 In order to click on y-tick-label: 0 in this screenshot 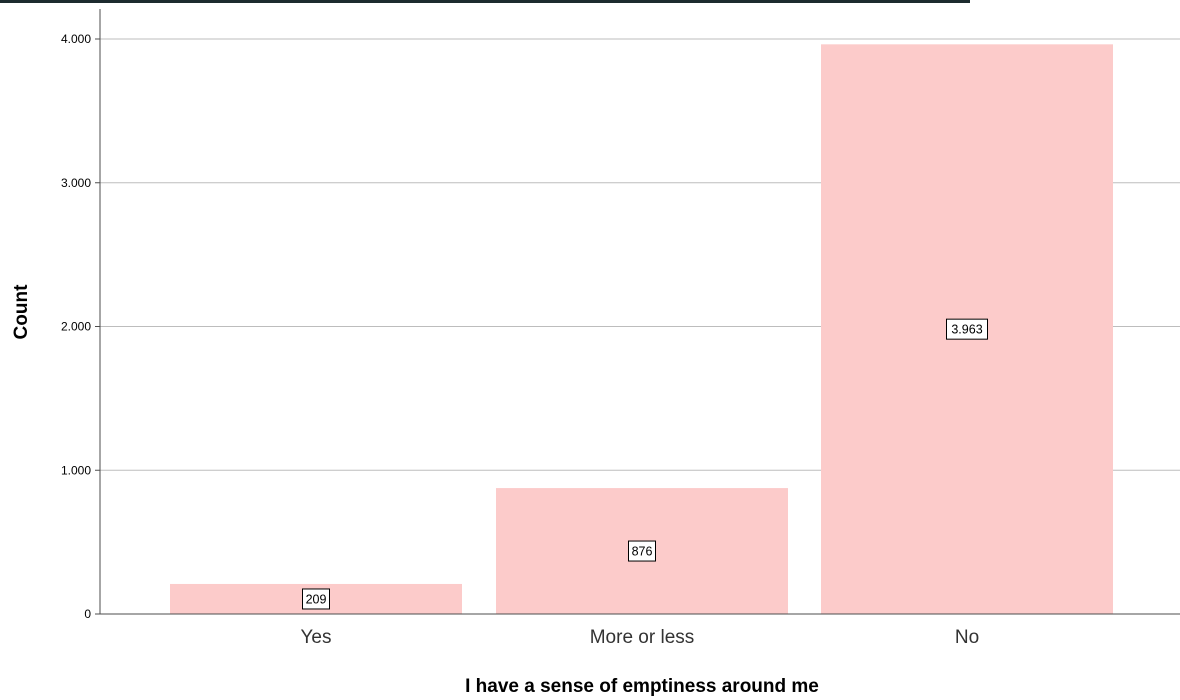, I will do `click(87, 614)`.